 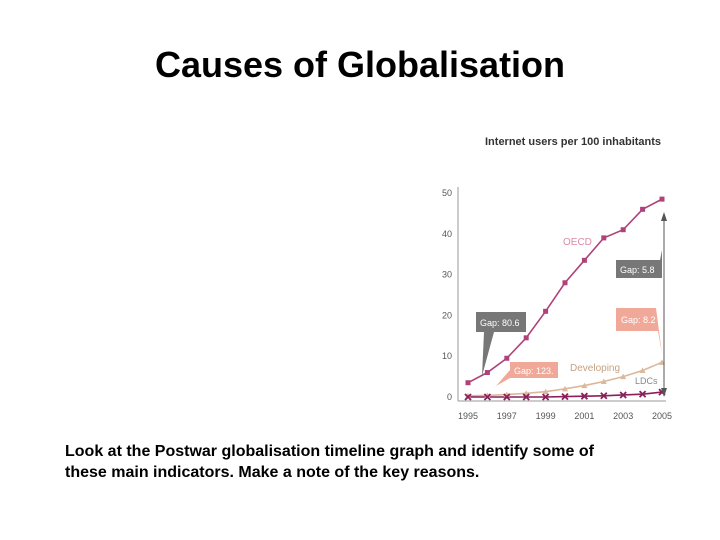 I want to click on chart-axes, so click(x=561, y=294).